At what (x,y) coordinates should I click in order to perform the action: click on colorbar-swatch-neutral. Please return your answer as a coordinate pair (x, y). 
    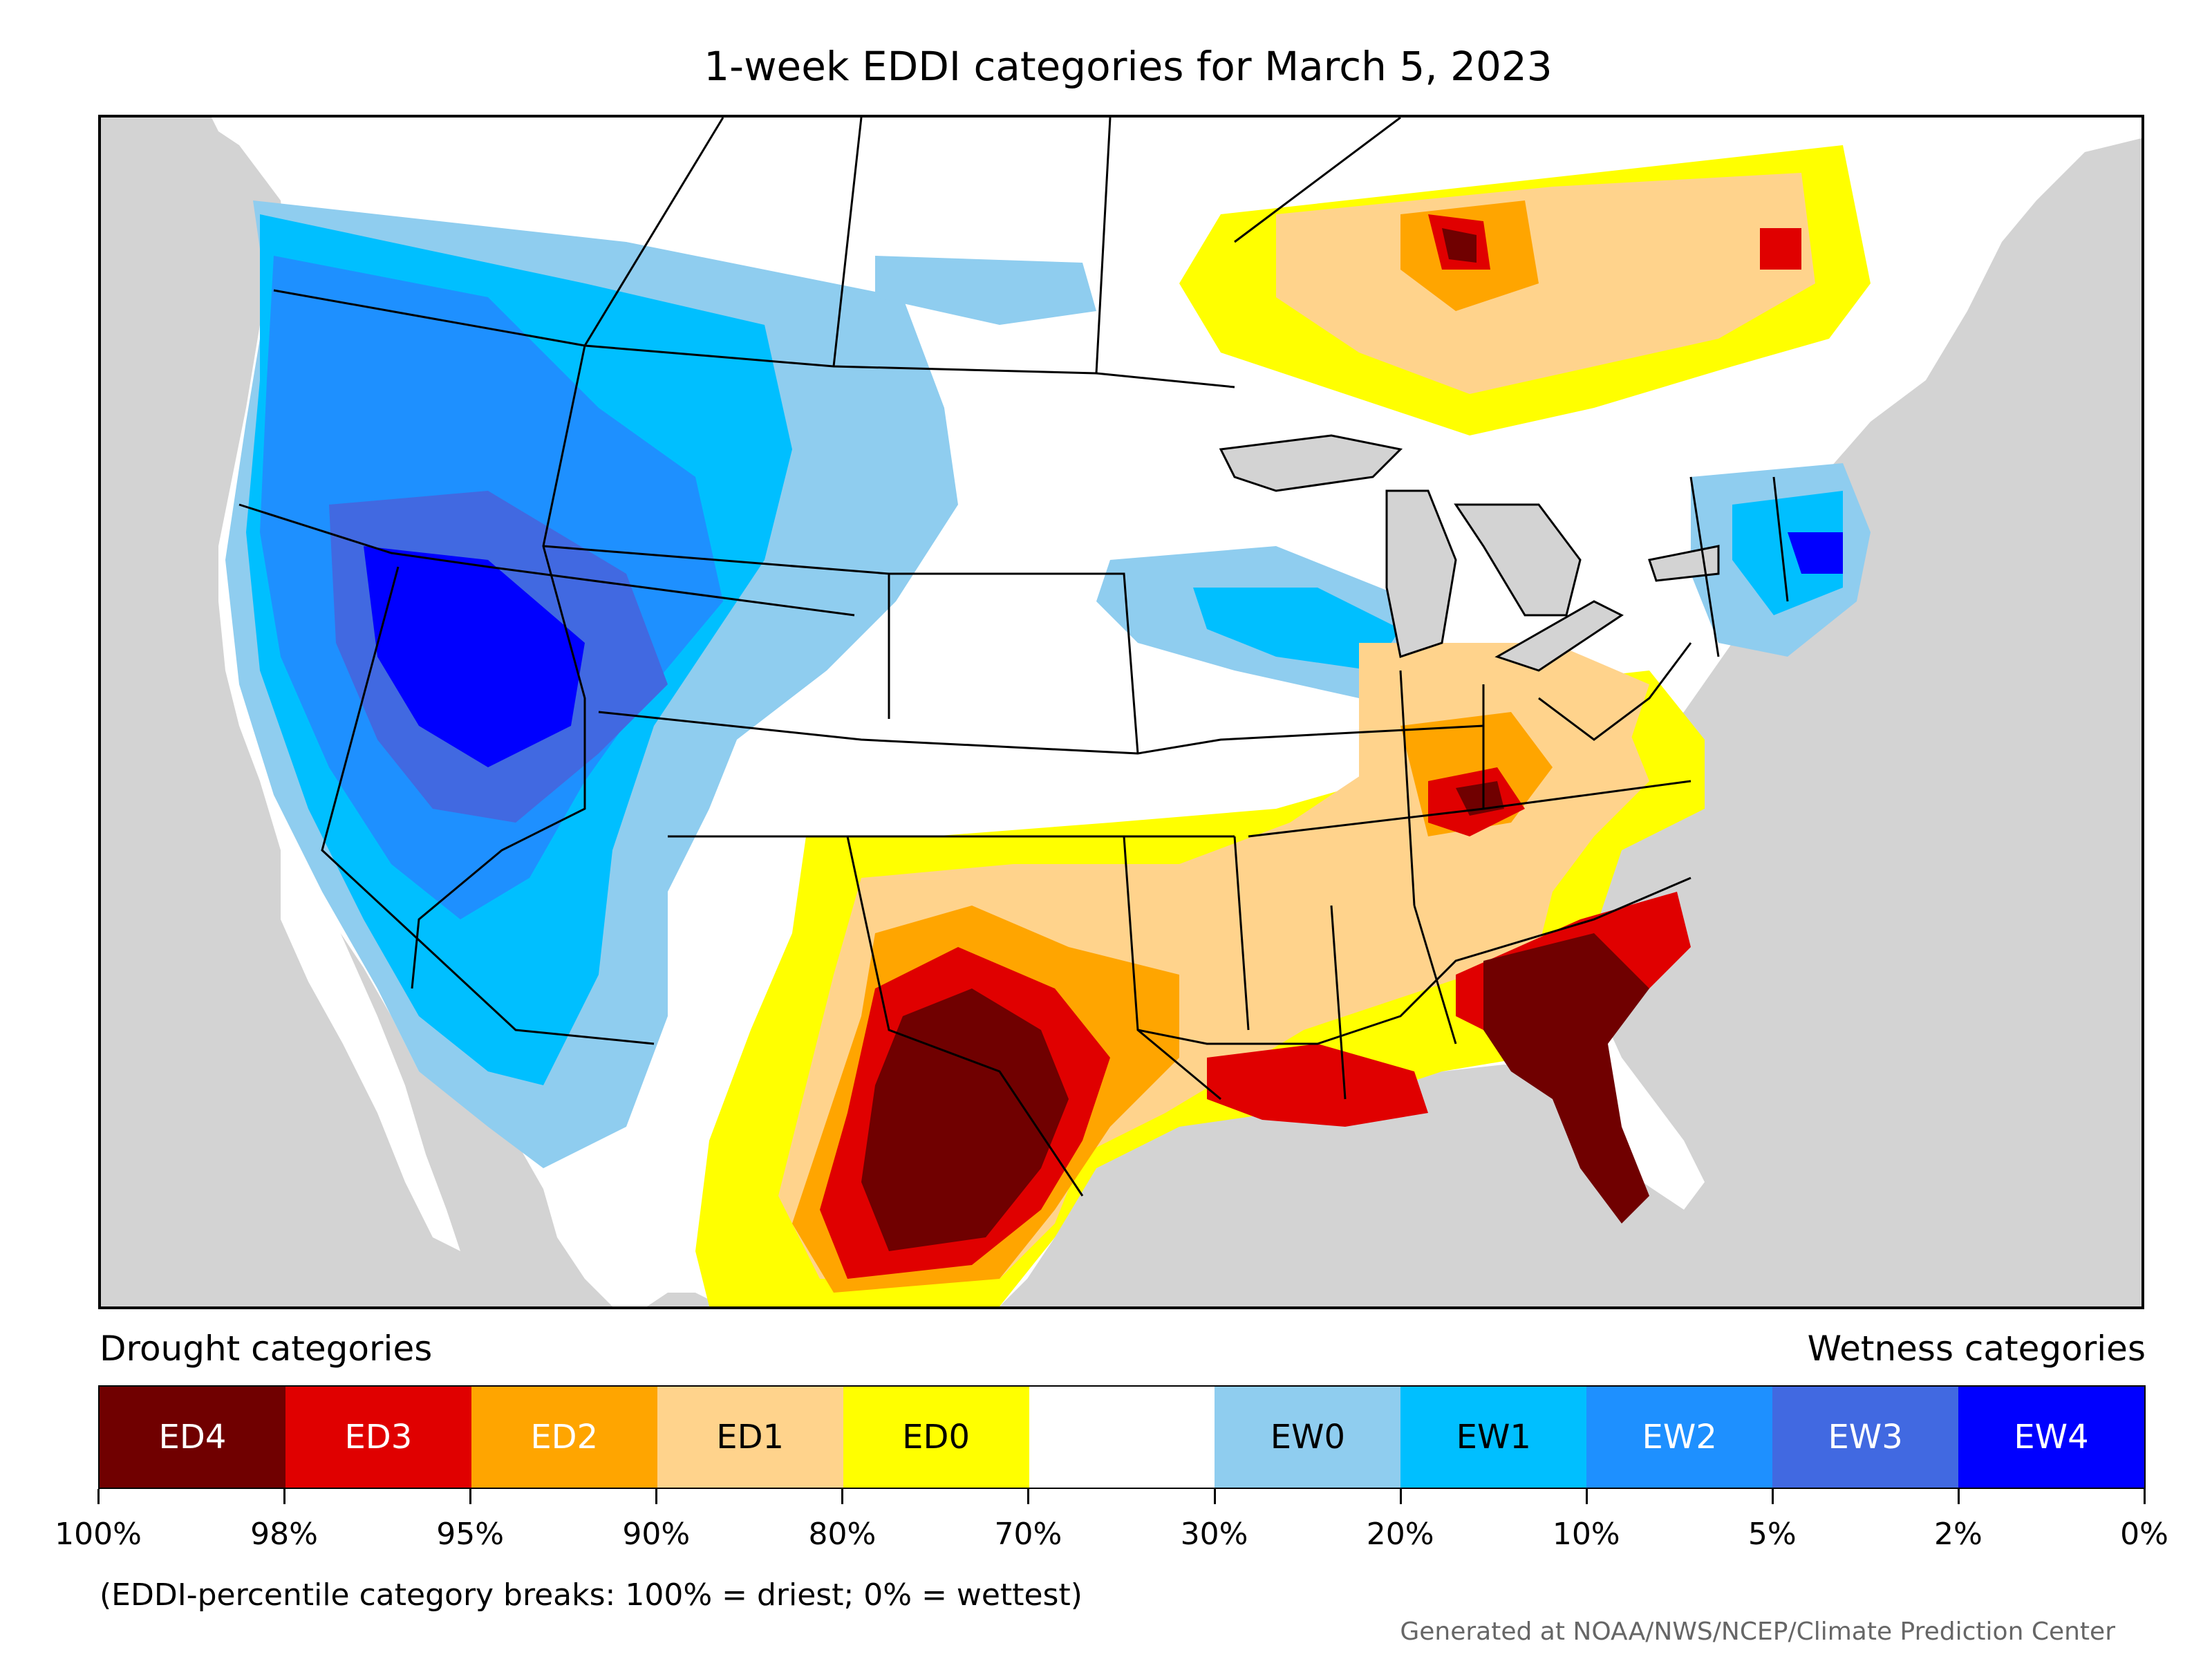
    Looking at the image, I should click on (1122, 1437).